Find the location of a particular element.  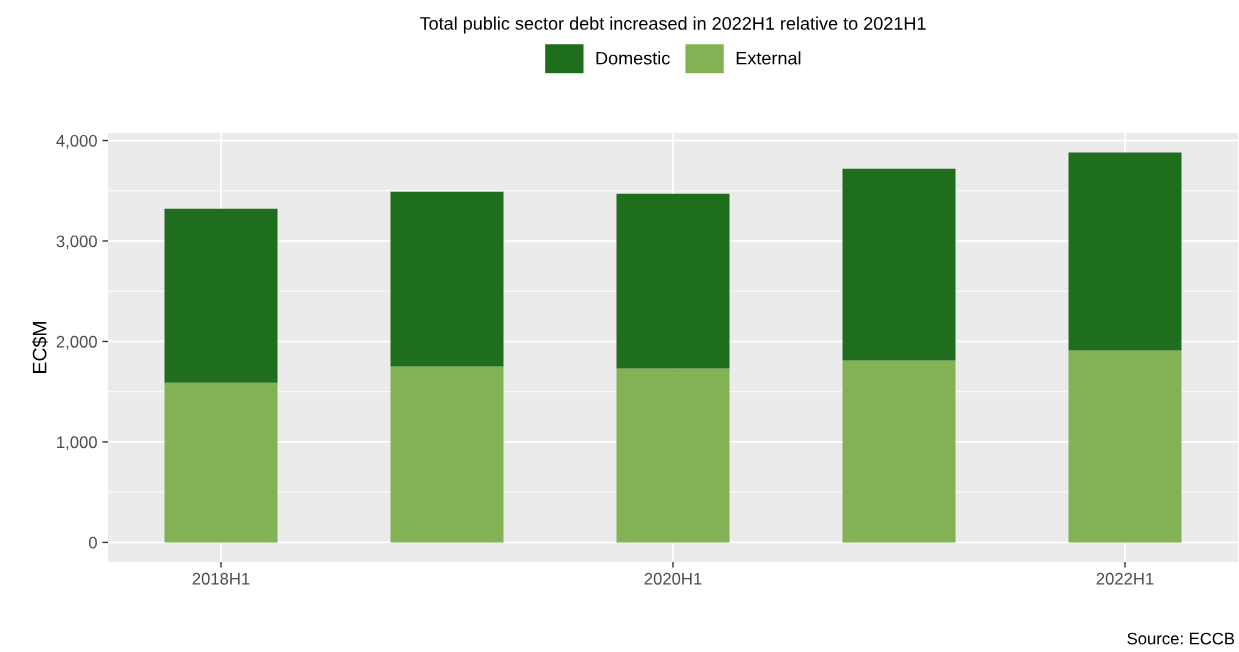

y-tick-label: 2,000 is located at coordinates (76, 342).